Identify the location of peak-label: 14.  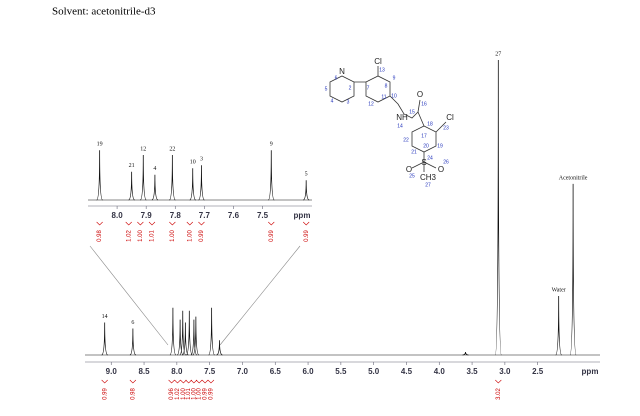
(105, 317).